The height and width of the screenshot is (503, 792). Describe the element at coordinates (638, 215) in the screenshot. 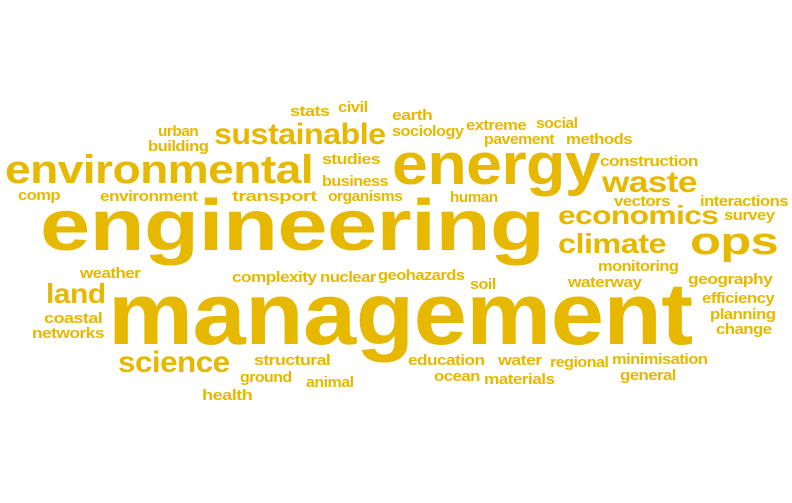

I see `word-economics: economics` at that location.